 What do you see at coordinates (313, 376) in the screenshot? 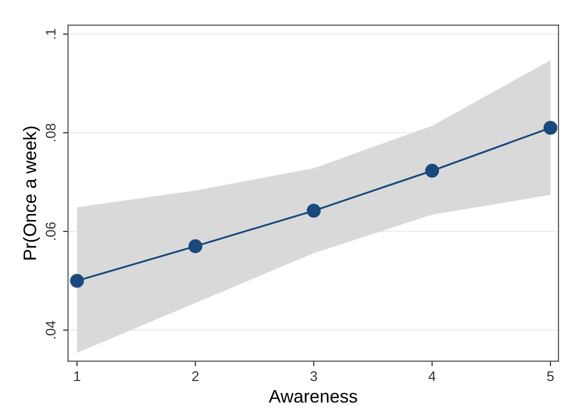
I see `x-tick-label: 3` at bounding box center [313, 376].